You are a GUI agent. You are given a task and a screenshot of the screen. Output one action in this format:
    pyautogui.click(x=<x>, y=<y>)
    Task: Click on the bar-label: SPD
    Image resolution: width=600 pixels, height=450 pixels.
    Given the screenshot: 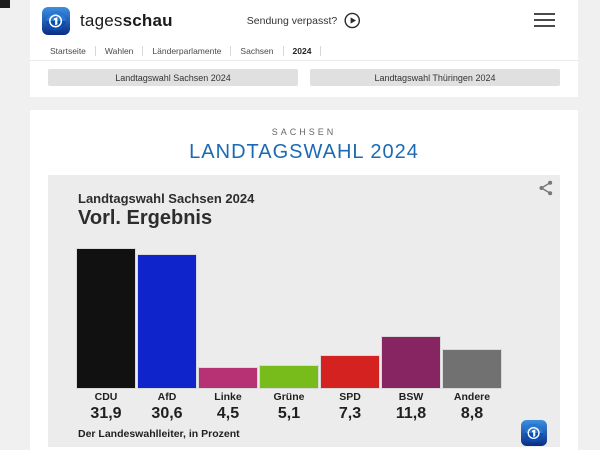 What is the action you would take?
    pyautogui.click(x=350, y=397)
    